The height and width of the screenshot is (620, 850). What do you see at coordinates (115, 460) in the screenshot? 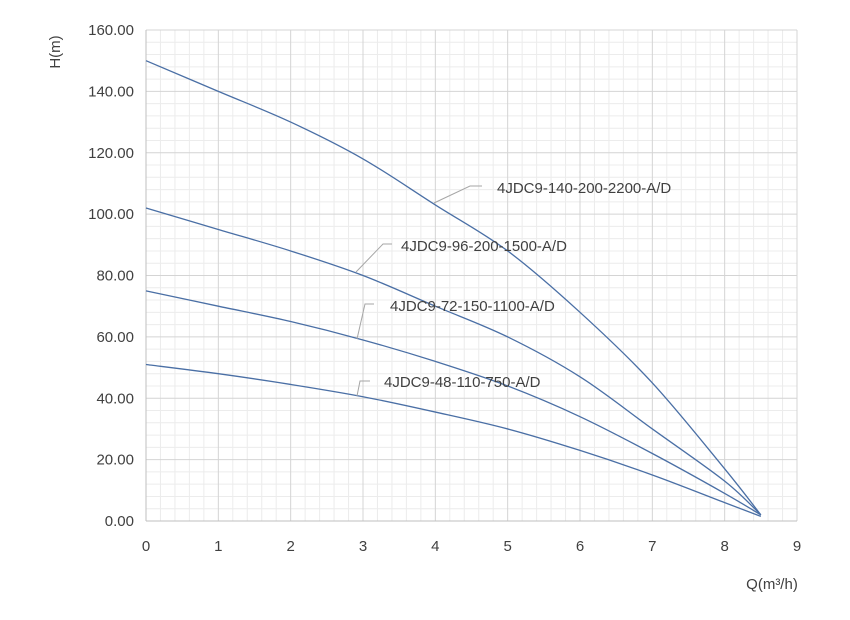
I see `y-tick-label: 20.00` at bounding box center [115, 460].